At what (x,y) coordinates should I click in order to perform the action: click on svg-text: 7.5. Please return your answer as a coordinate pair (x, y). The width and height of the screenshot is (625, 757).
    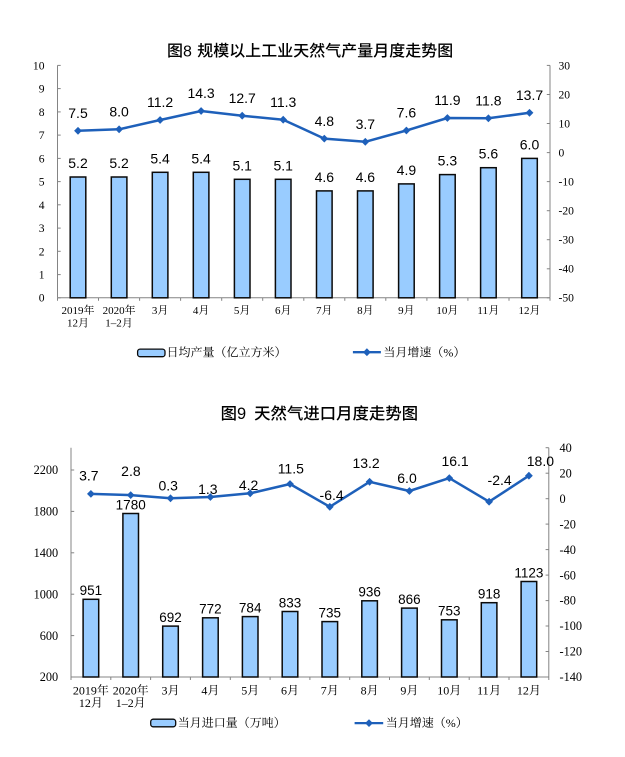
    Looking at the image, I should click on (78, 113).